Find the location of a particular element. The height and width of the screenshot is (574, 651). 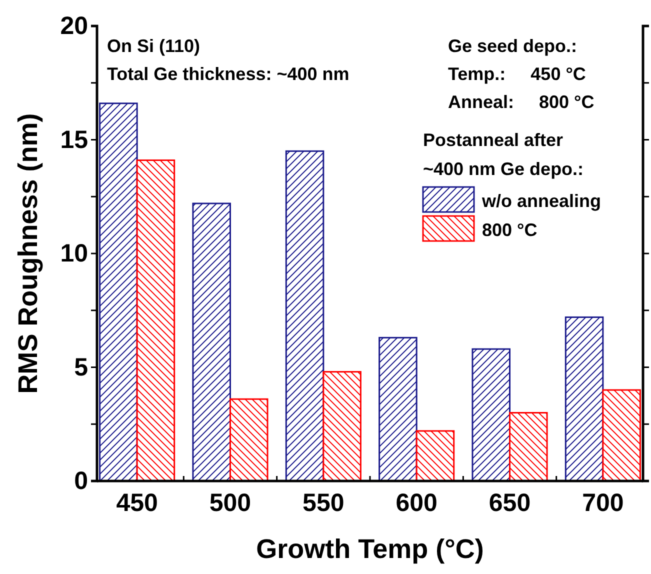

annotation: Total Ge thickness: ~400 nm is located at coordinates (228, 74).